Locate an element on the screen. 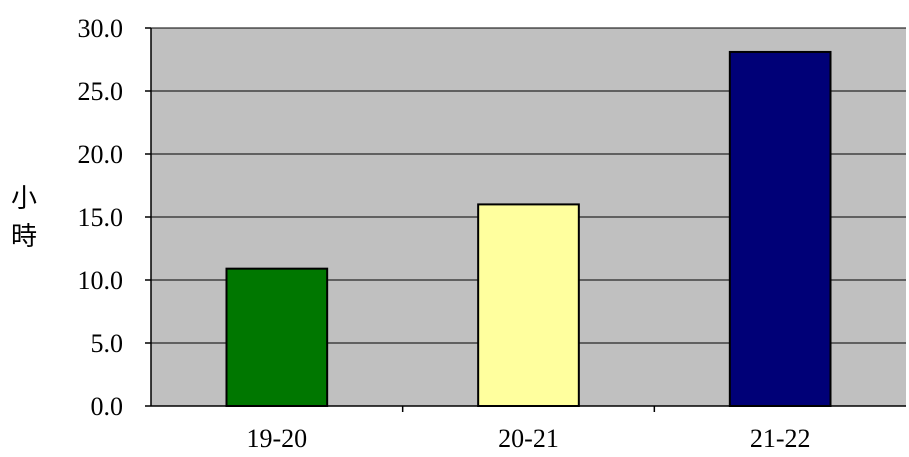 Image resolution: width=909 pixels, height=457 pixels. y-axis-label: 小時 is located at coordinates (23, 218).